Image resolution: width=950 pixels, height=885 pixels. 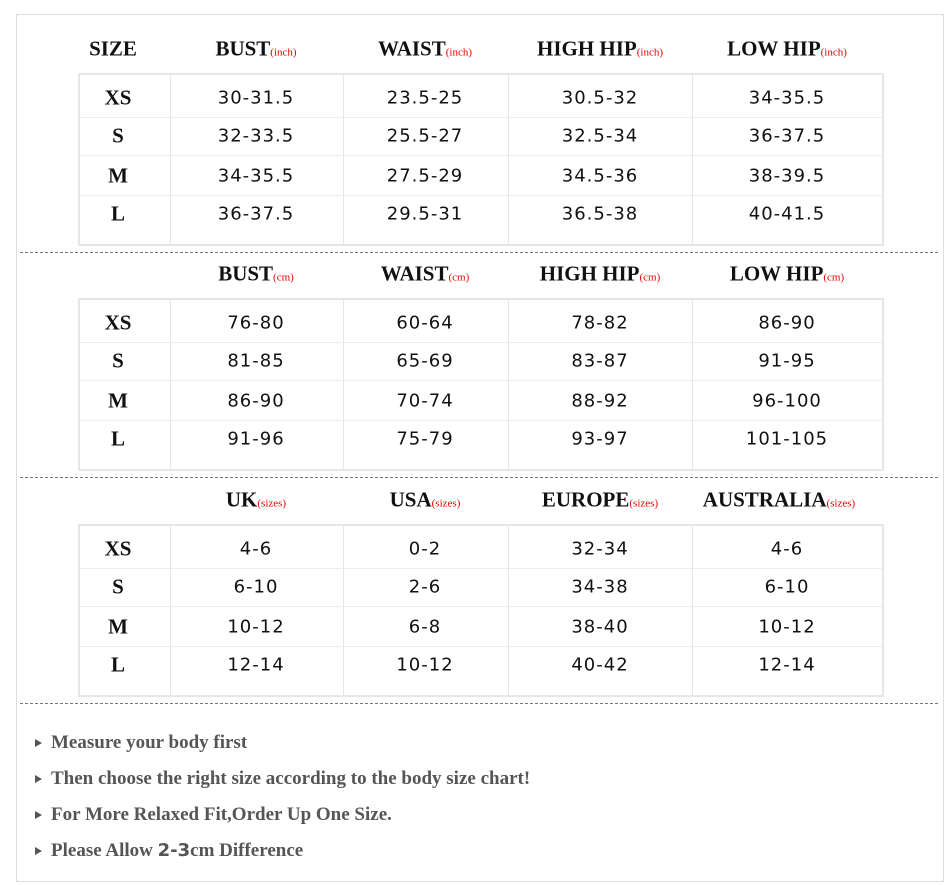 I want to click on note-text: 2-3, so click(x=174, y=850).